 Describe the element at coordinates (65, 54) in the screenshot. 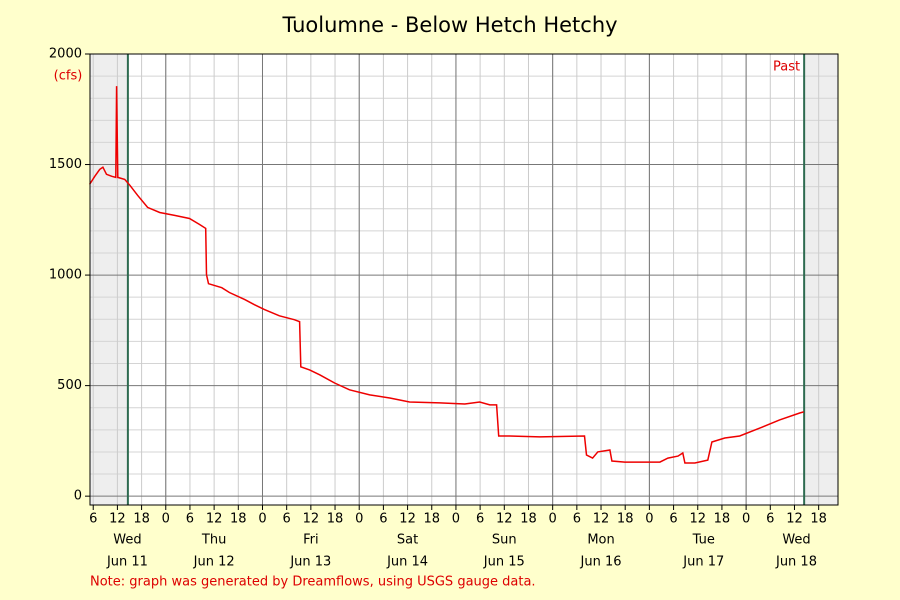

I see `y-tick-label: 2000` at that location.